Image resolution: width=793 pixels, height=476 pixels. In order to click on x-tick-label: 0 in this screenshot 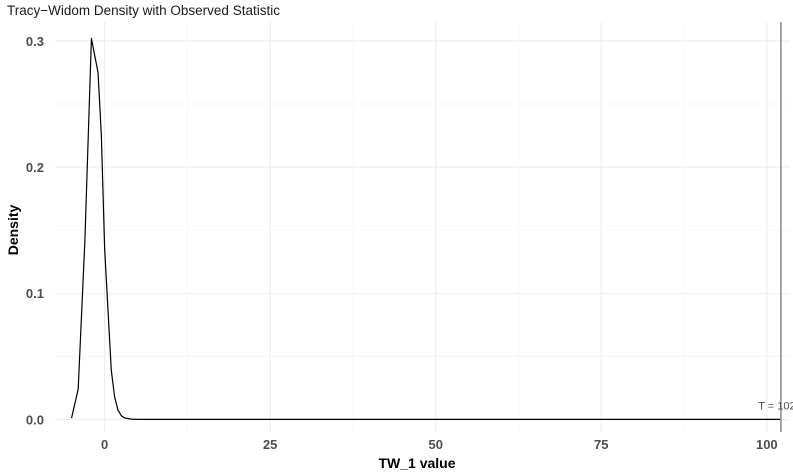, I will do `click(104, 444)`.